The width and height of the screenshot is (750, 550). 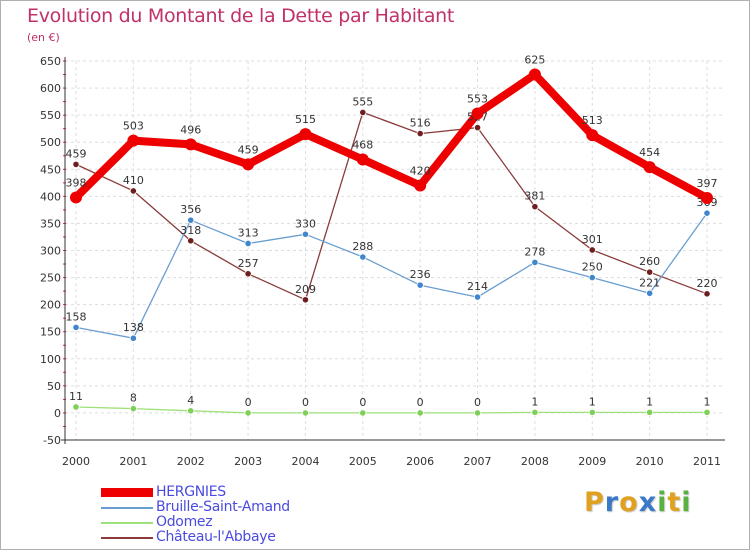 What do you see at coordinates (420, 461) in the screenshot?
I see `x-tick-label: 2006` at bounding box center [420, 461].